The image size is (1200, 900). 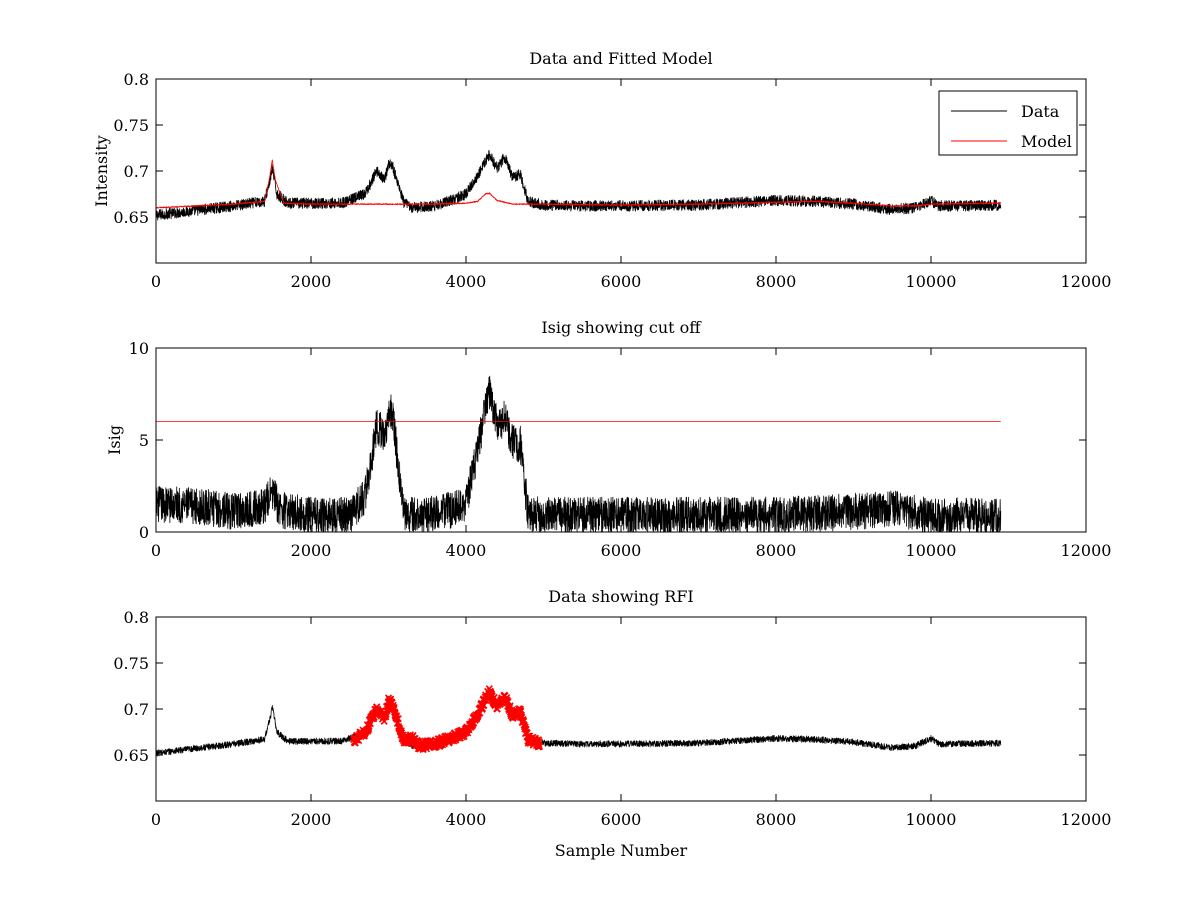 What do you see at coordinates (621, 850) in the screenshot?
I see `x-axis-label: Sample Number` at bounding box center [621, 850].